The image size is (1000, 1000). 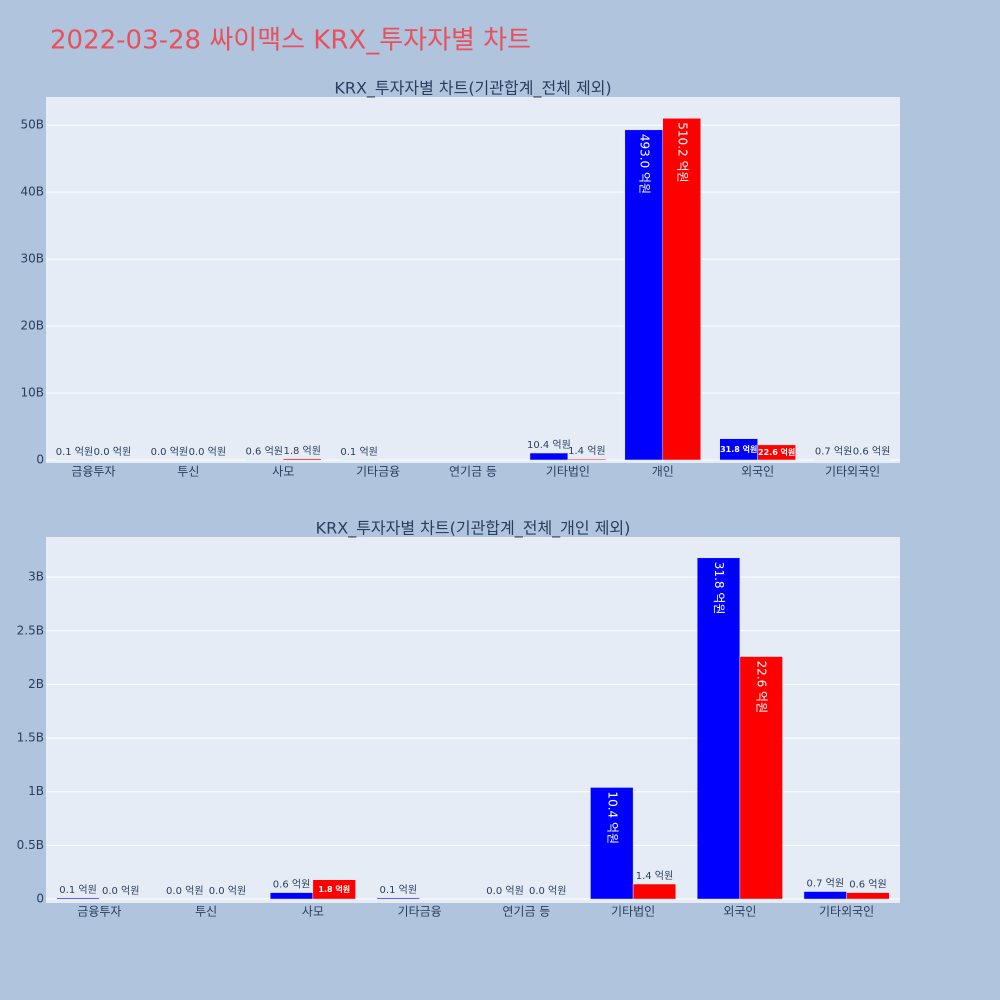 I want to click on value-label: 510.2 억원, so click(x=682, y=152).